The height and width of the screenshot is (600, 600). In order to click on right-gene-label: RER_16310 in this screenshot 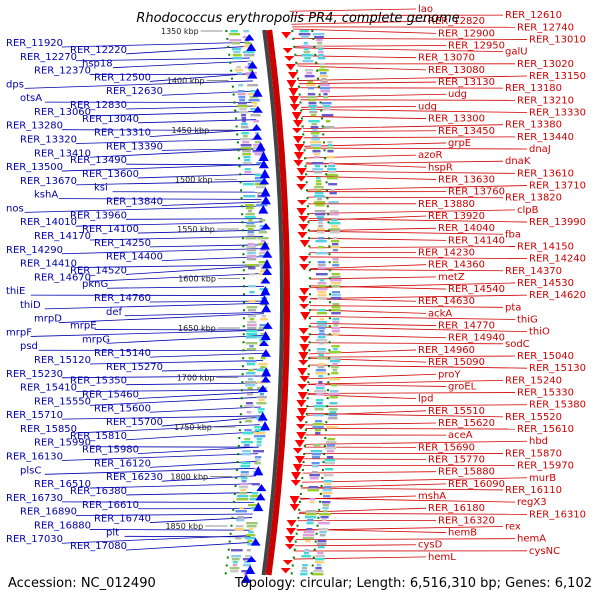, I will do `click(557, 514)`.